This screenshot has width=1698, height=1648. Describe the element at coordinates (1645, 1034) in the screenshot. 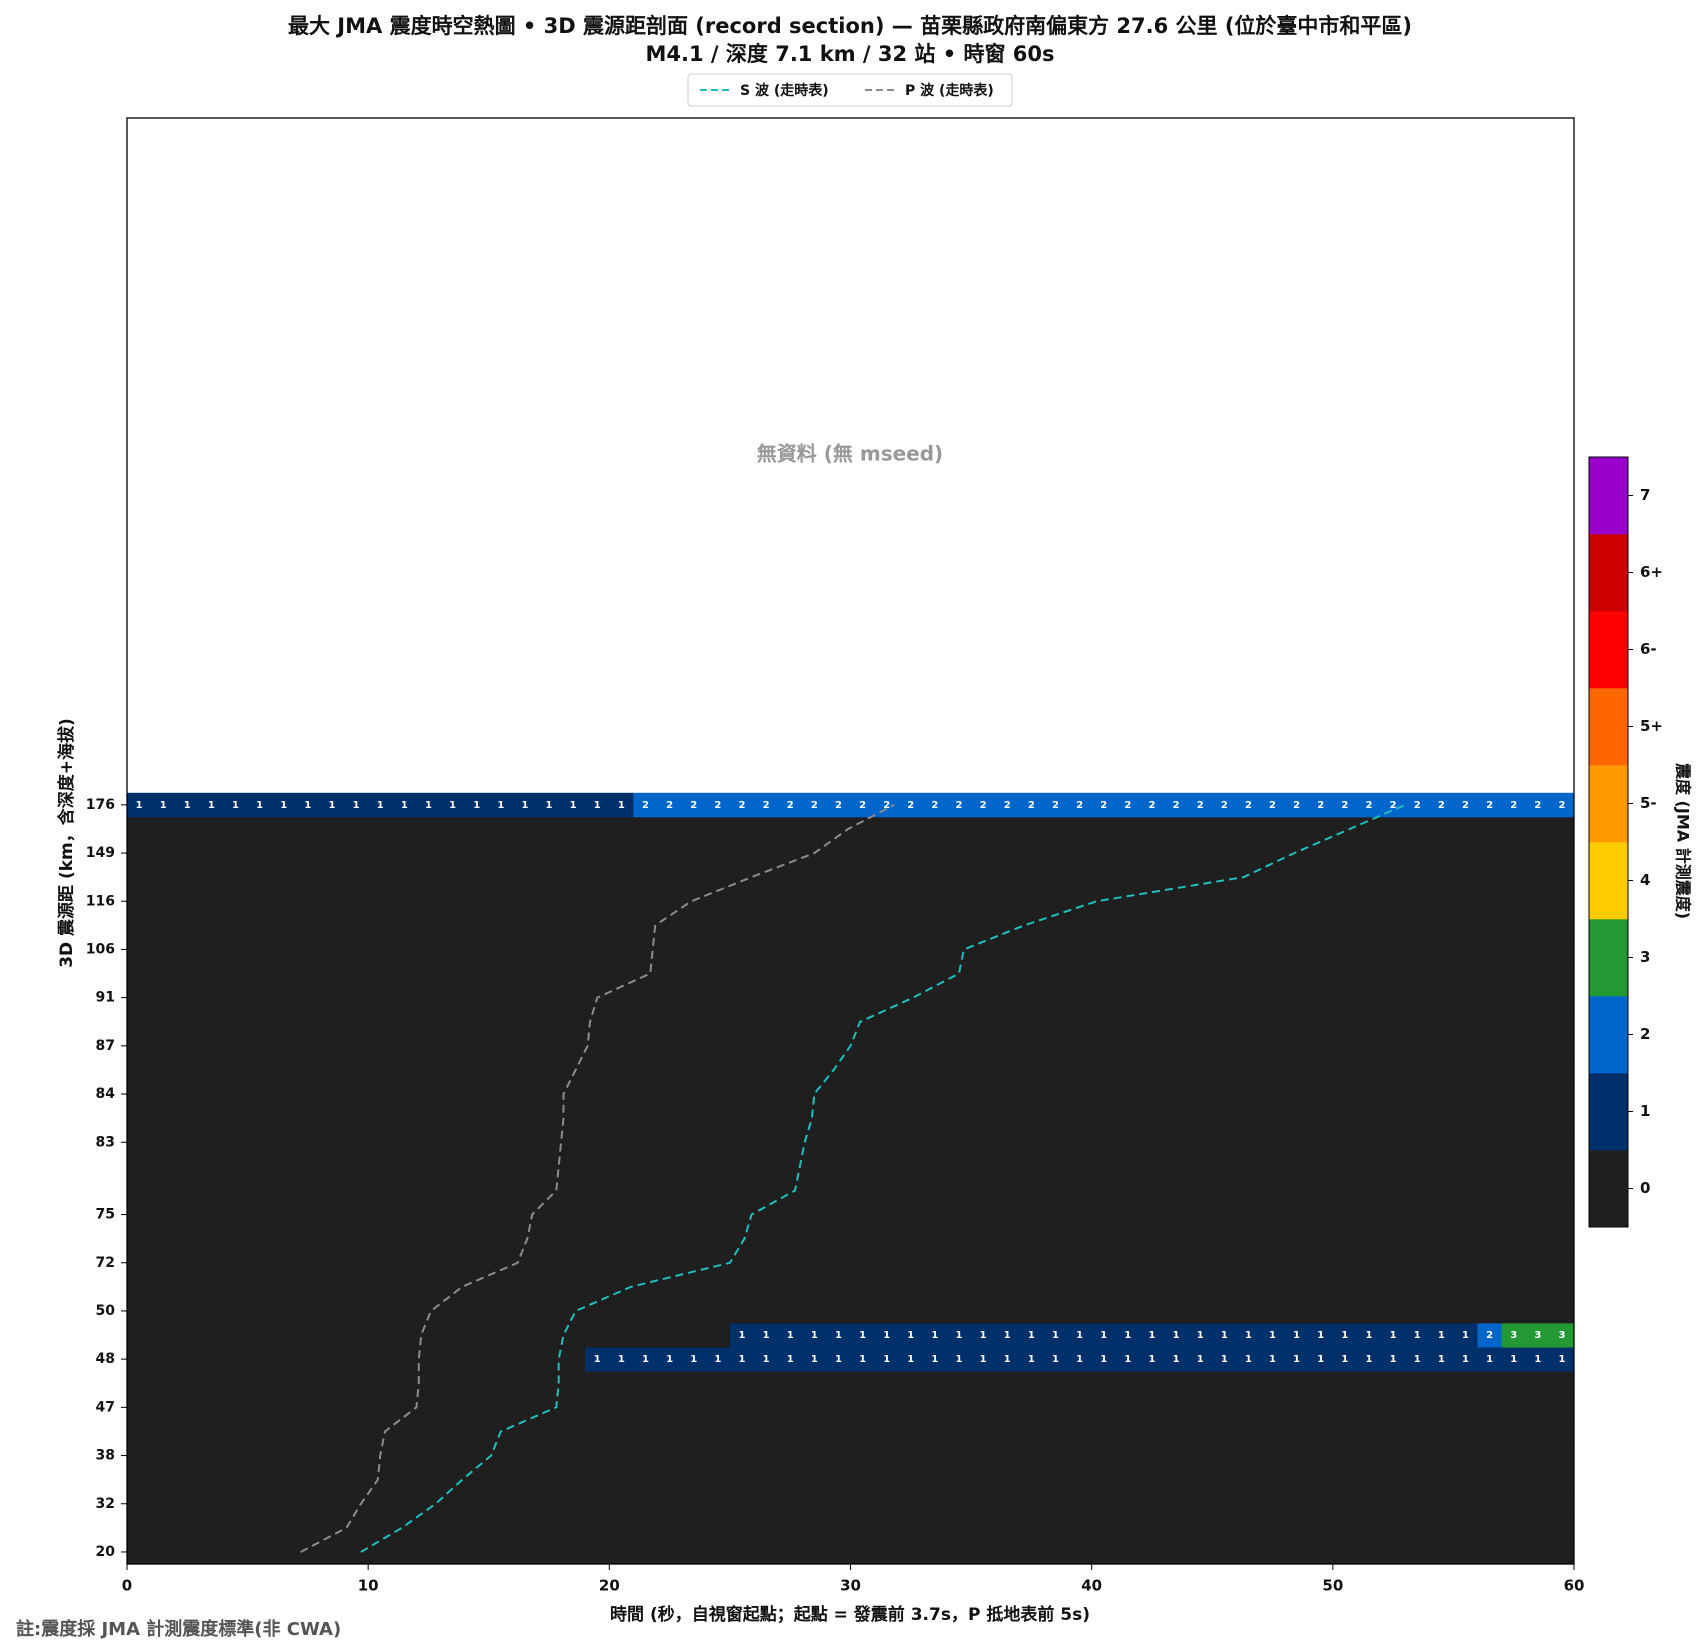

I see `colorbar-tick-label: 2` at that location.